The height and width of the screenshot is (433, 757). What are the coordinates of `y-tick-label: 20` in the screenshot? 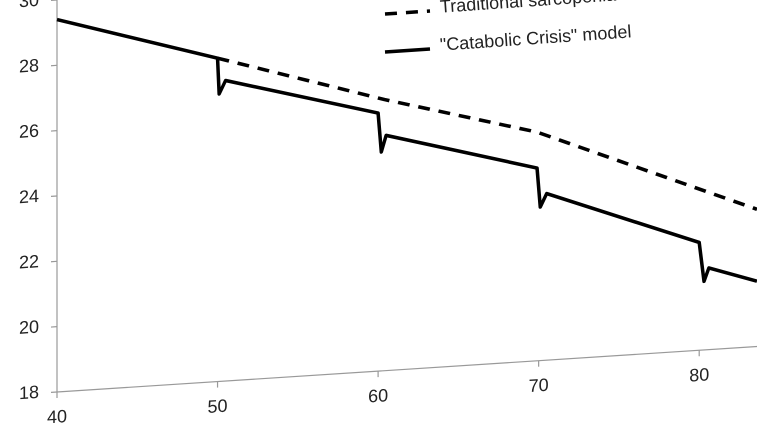 It's located at (29, 327).